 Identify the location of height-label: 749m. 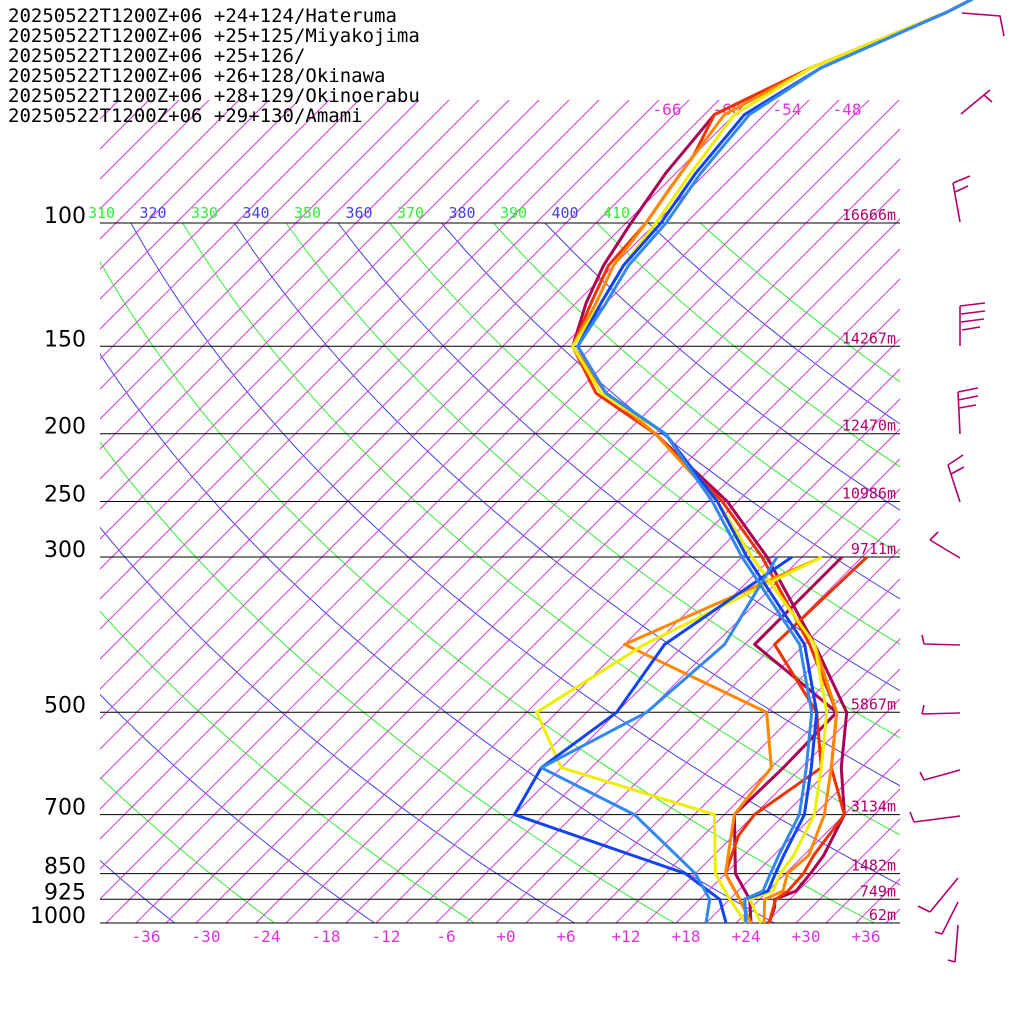
(878, 891).